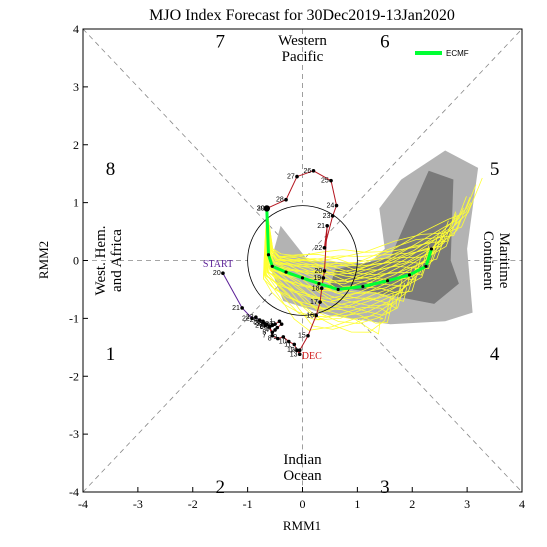 This screenshot has height=547, width=547. I want to click on x-tick-label: 4, so click(522, 504).